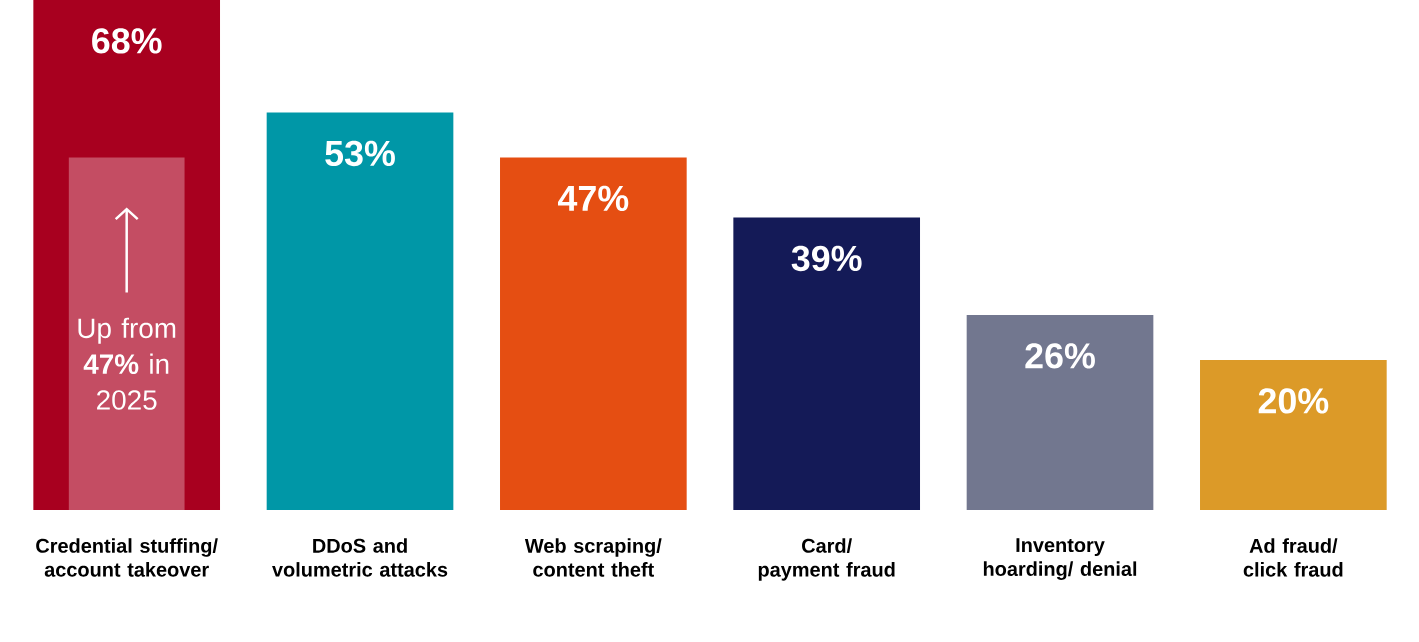 This screenshot has height=642, width=1419. What do you see at coordinates (360, 153) in the screenshot?
I see `data-label: 53%` at bounding box center [360, 153].